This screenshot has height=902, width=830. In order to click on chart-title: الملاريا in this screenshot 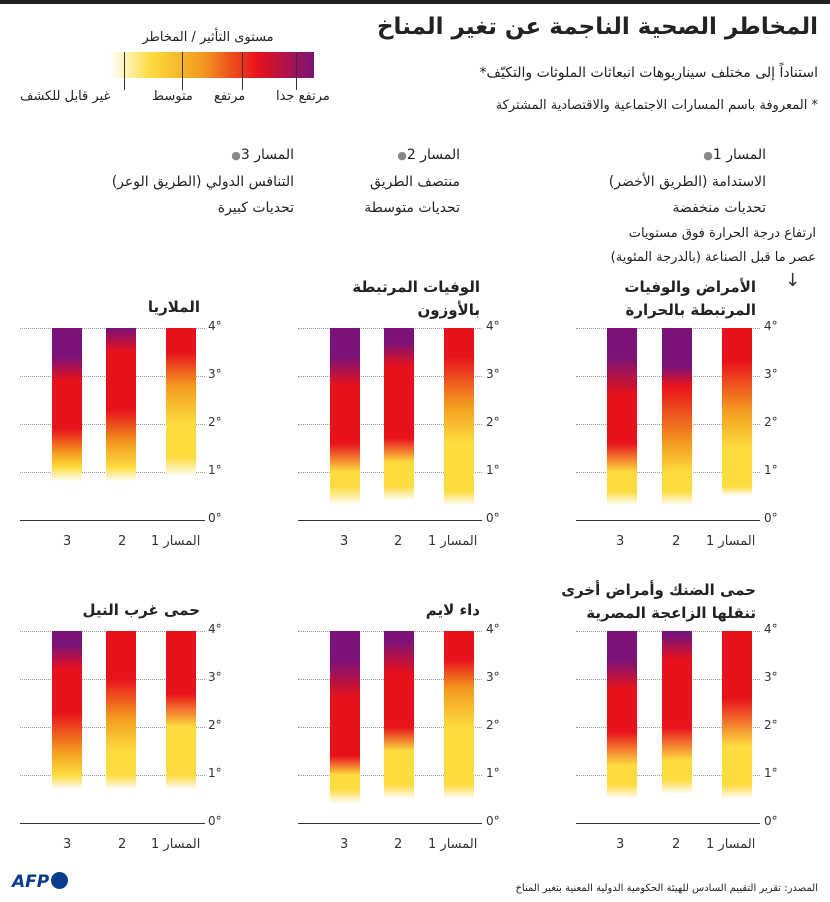, I will do `click(174, 307)`.